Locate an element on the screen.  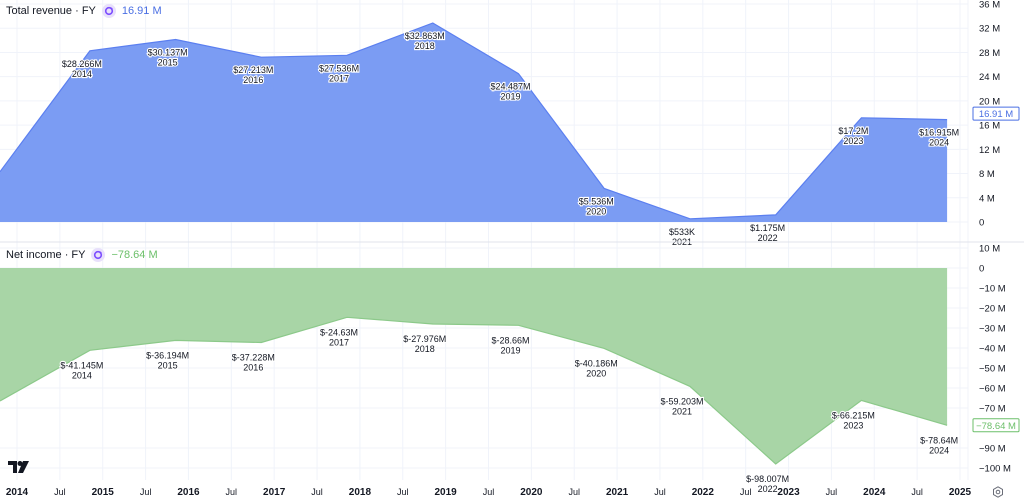
revenue-y-tick-label: 4 M is located at coordinates (987, 198).